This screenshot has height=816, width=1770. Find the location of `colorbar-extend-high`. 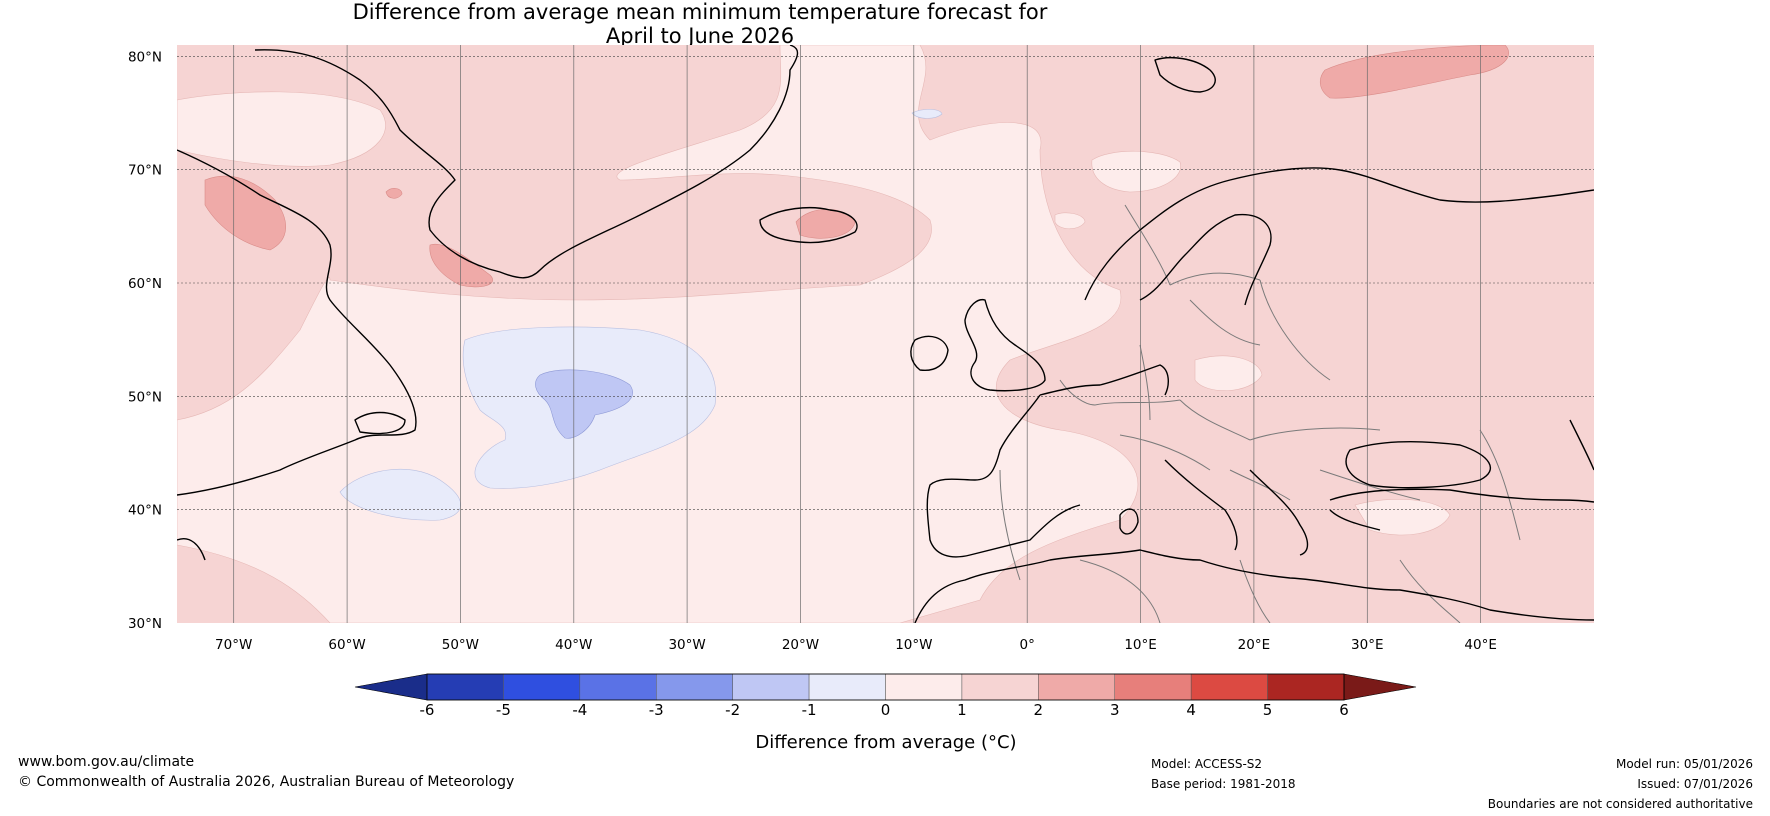

colorbar-extend-high is located at coordinates (1380, 687).